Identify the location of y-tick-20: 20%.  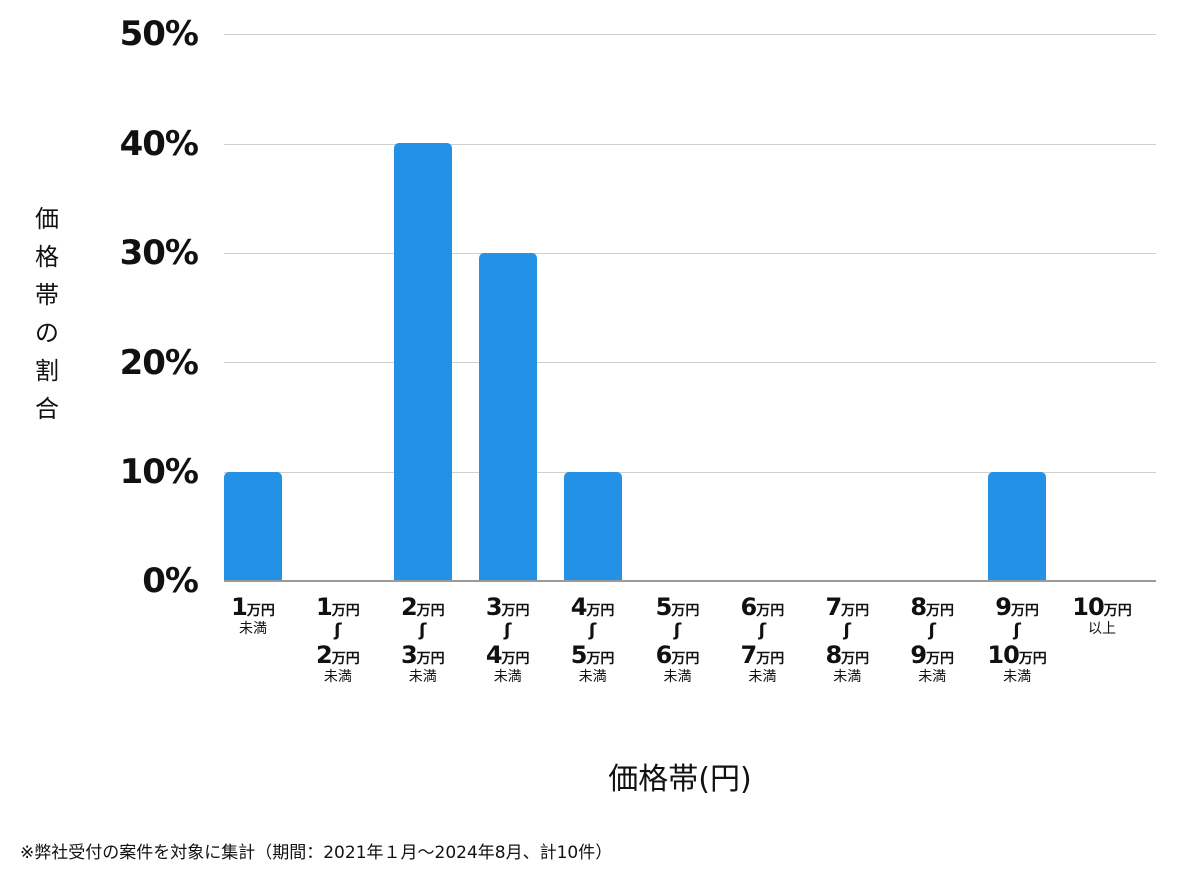
(159, 363).